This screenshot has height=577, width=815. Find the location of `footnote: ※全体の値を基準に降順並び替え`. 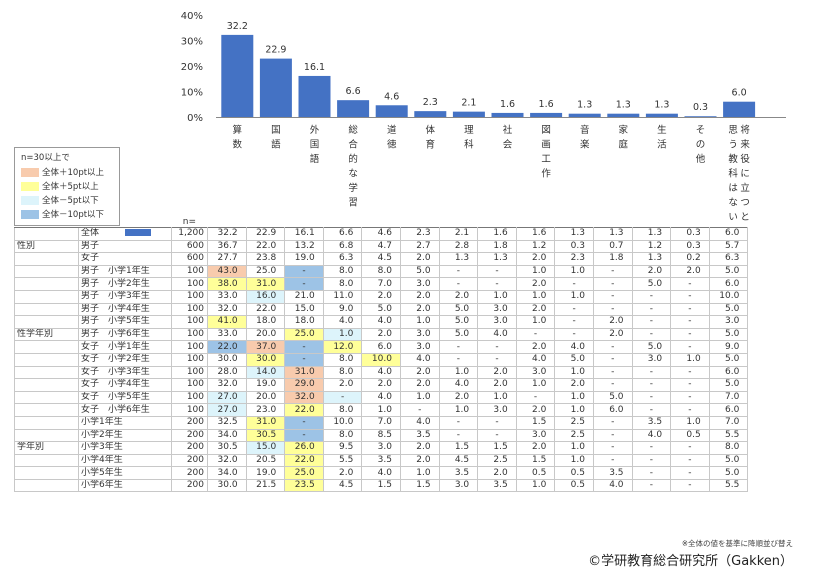

footnote: ※全体の値を基準に降順並び替え is located at coordinates (737, 543).